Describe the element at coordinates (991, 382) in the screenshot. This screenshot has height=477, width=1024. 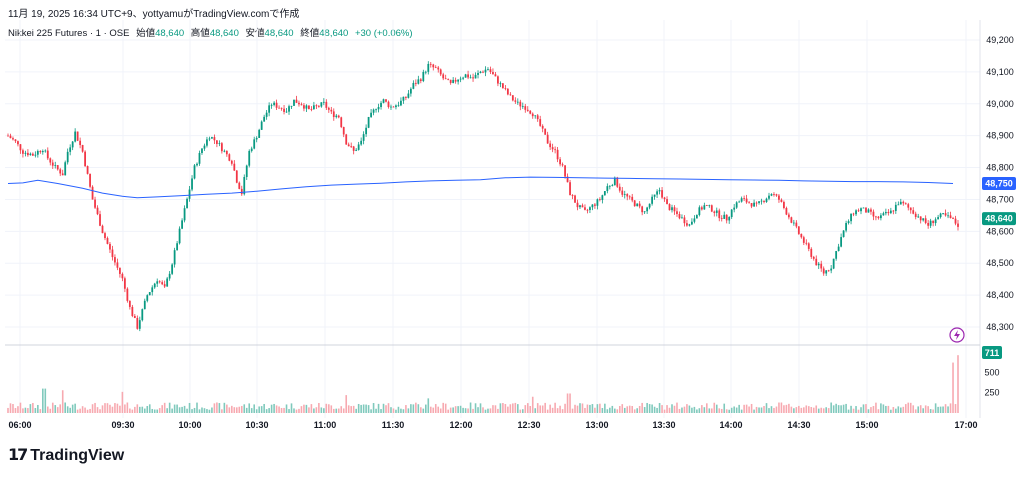
I see `volume-axis: 500 250` at that location.